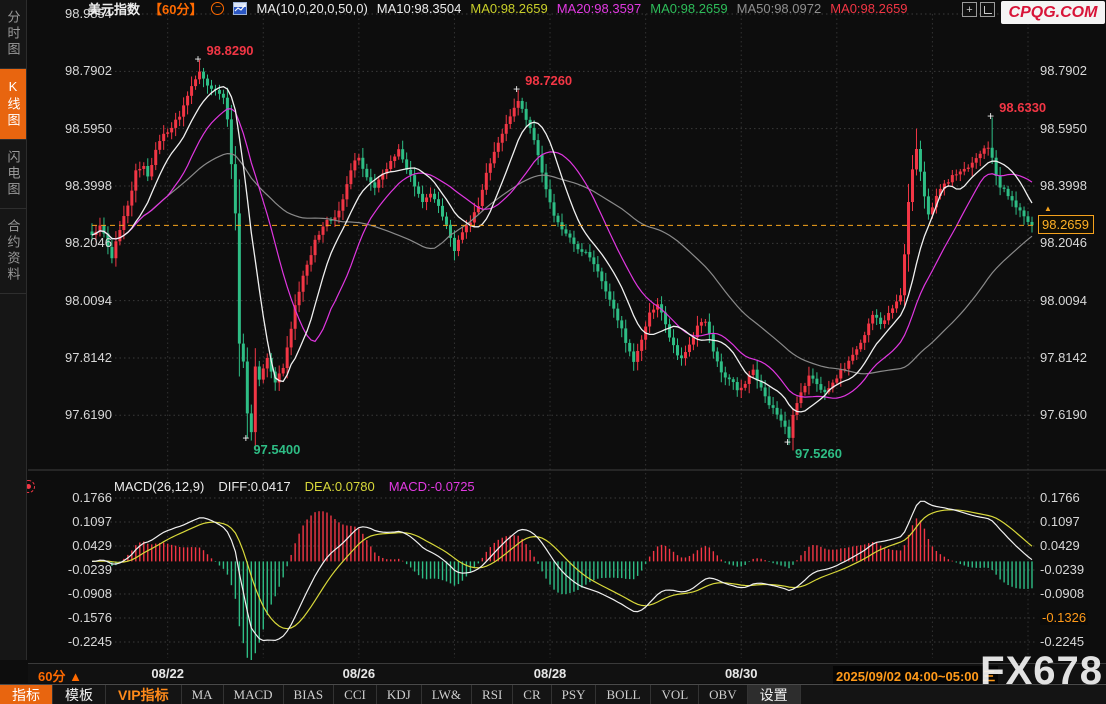 This screenshot has width=1106, height=704. Describe the element at coordinates (1063, 185) in the screenshot. I see `main-ytick-right: 98.3998` at that location.